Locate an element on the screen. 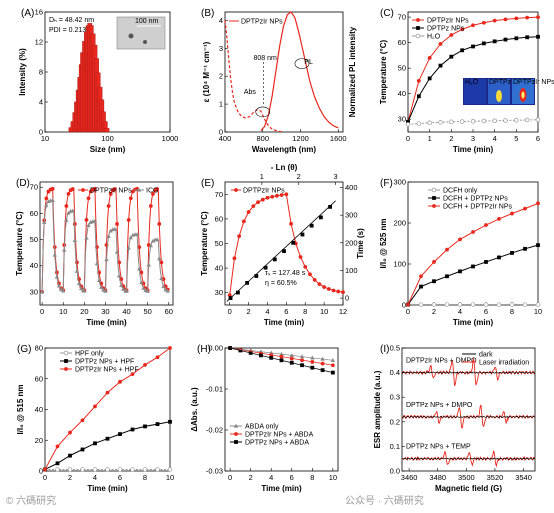 The image size is (554, 513). panel-letter: (G) is located at coordinates (24, 349).